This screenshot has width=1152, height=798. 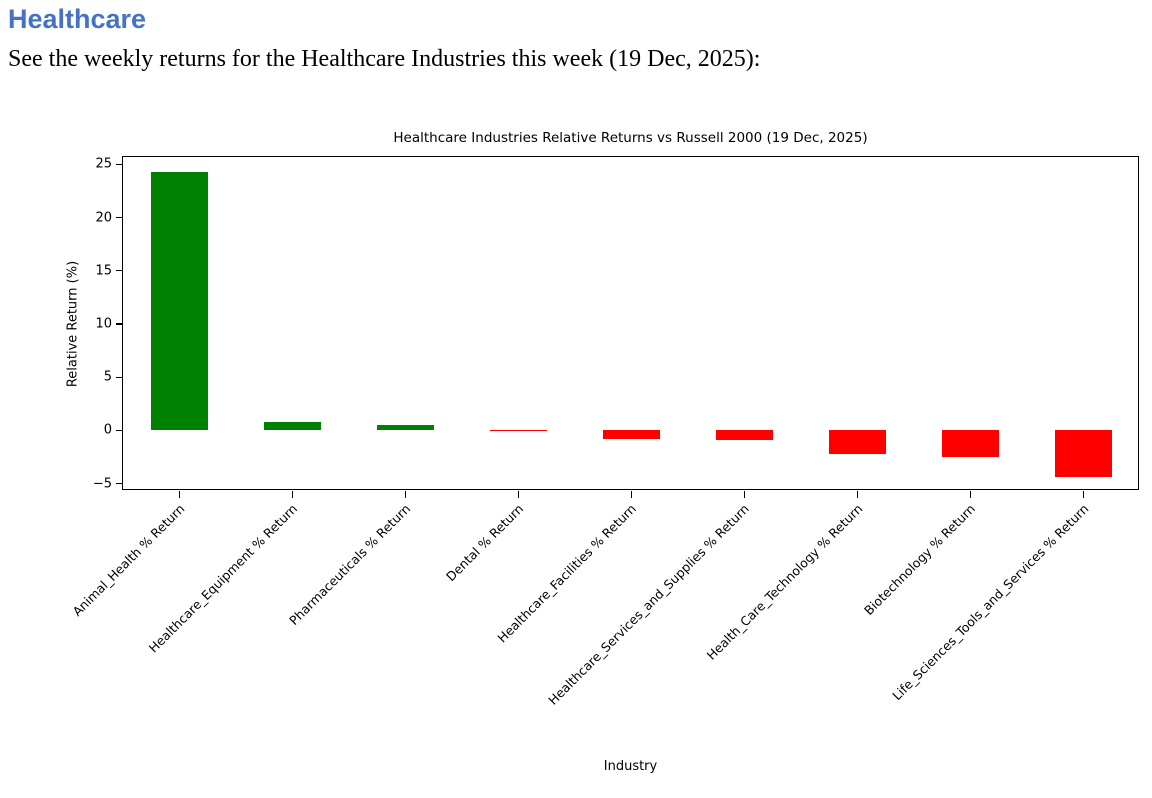 I want to click on x-tick-label: Pharmaceuticals % Return, so click(x=350, y=564).